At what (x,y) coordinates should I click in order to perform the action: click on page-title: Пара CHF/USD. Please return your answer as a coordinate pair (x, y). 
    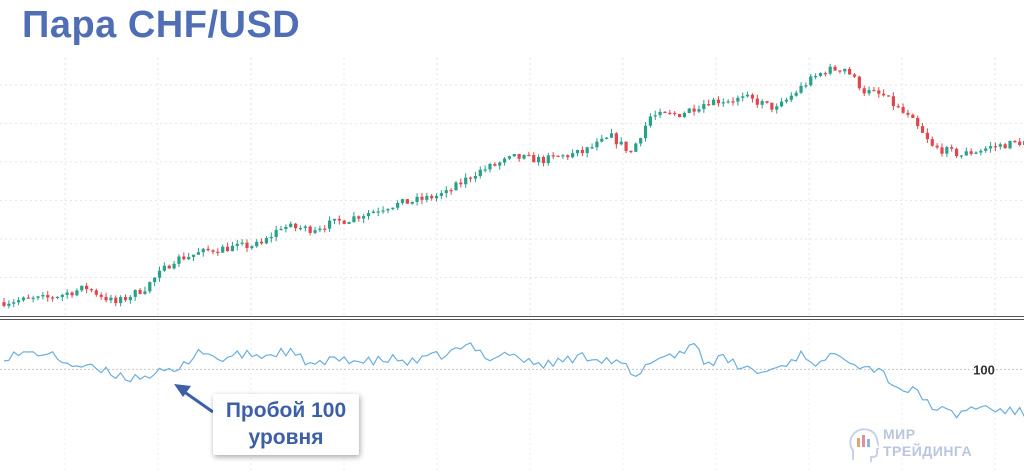
    Looking at the image, I should click on (161, 25).